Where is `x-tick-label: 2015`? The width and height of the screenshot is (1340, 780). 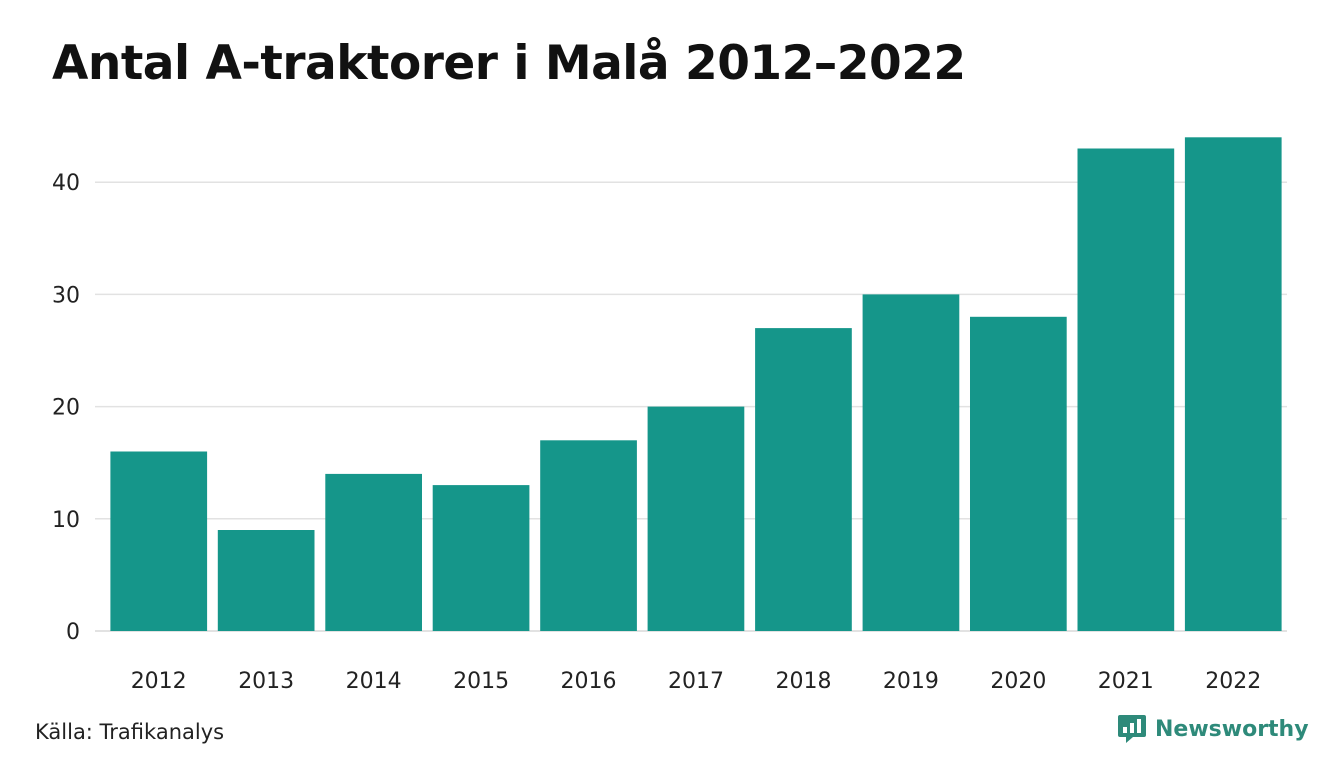
x-tick-label: 2015 is located at coordinates (481, 681).